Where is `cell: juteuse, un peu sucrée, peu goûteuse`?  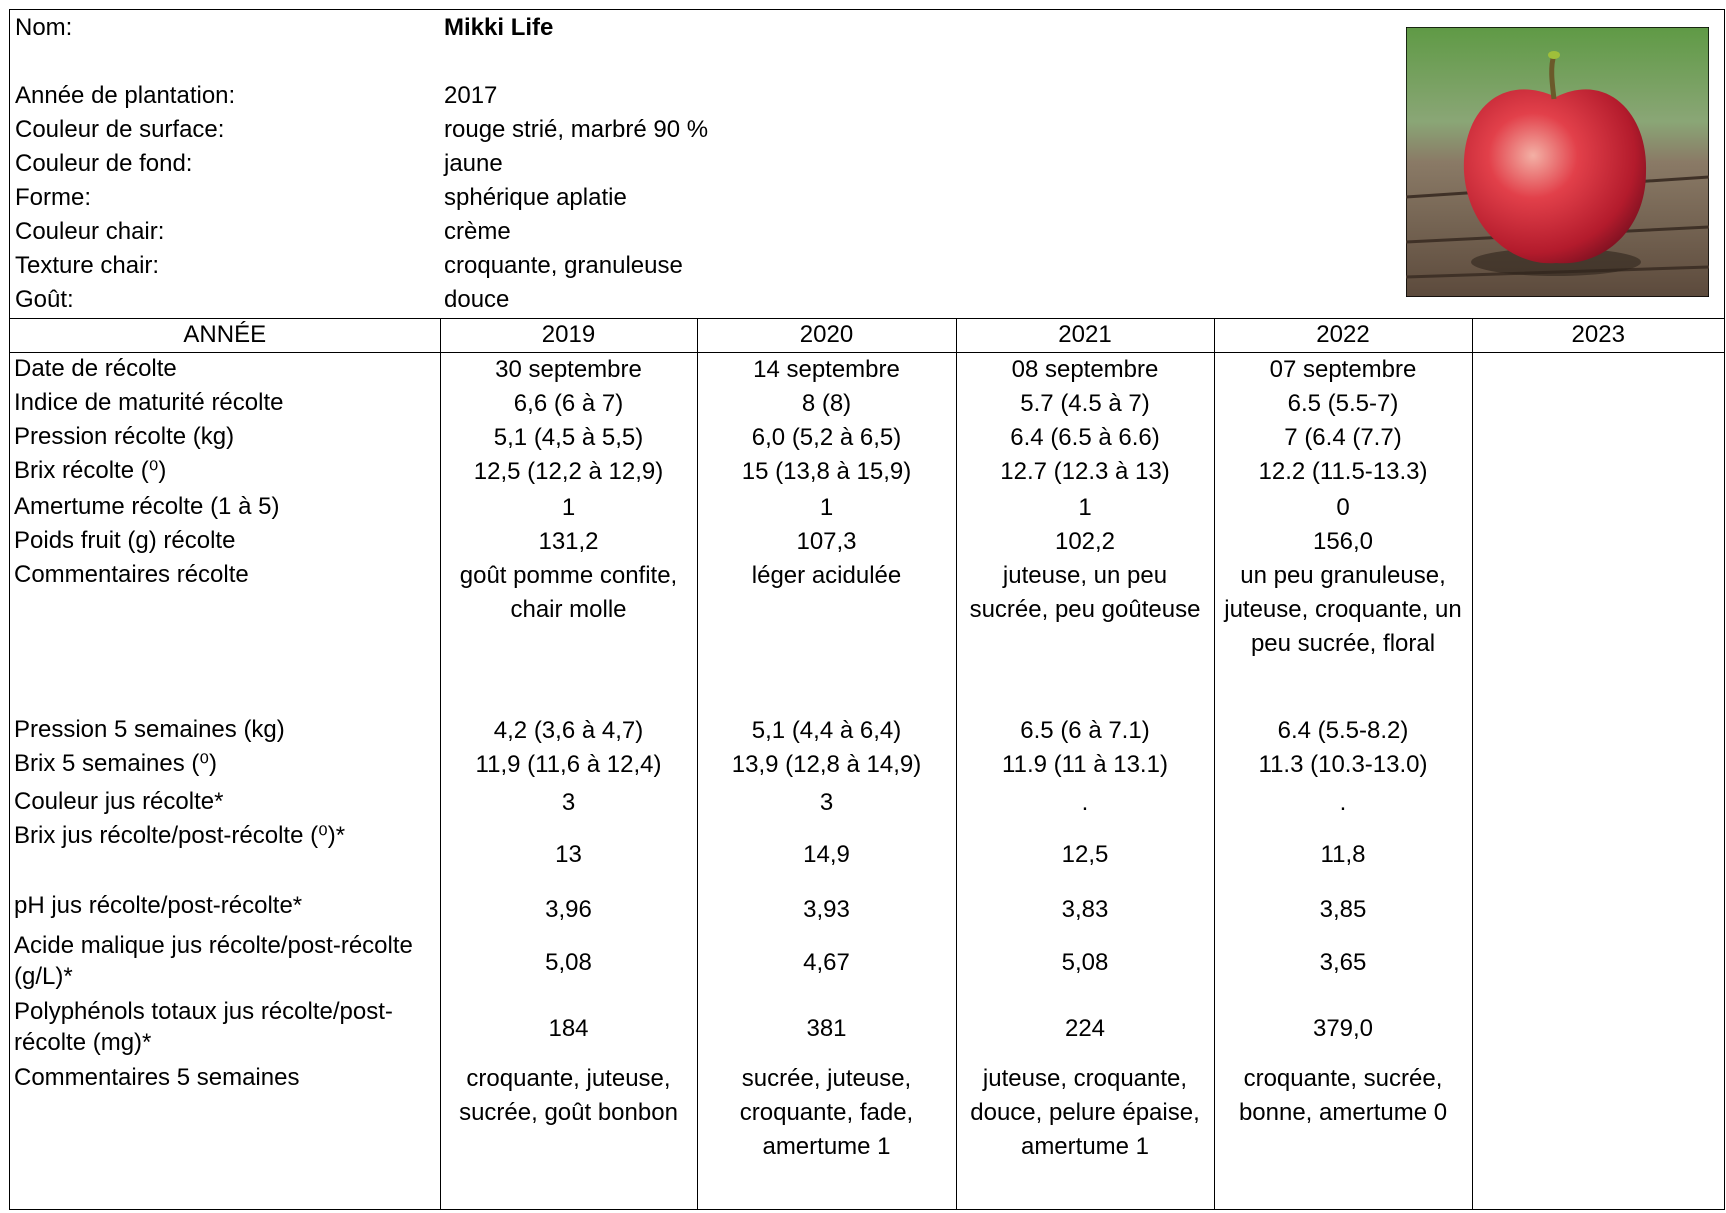
cell: juteuse, un peu sucrée, peu goûteuse is located at coordinates (1084, 636).